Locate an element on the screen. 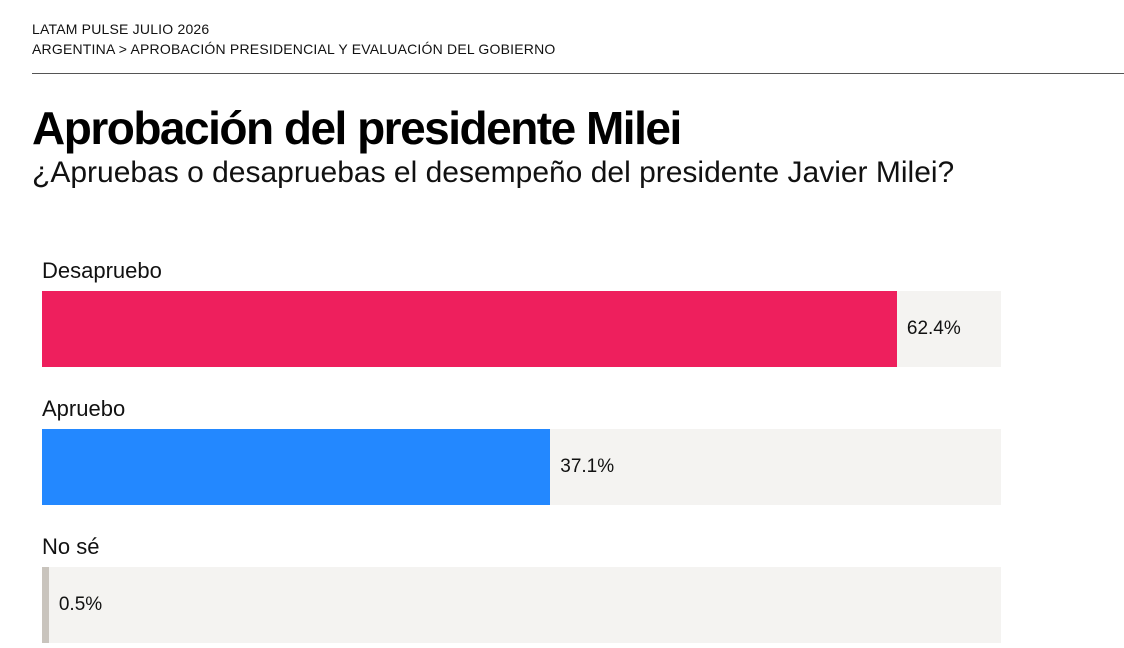 The image size is (1124, 648). value-label: 0.5% is located at coordinates (80, 604).